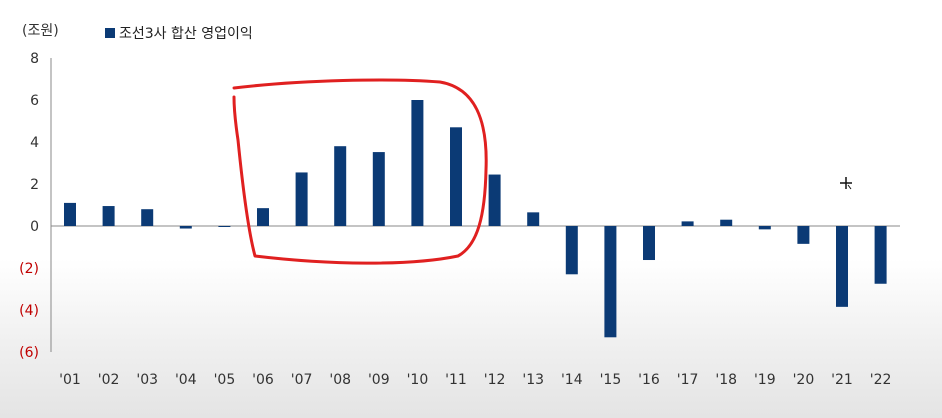 Image resolution: width=942 pixels, height=418 pixels. What do you see at coordinates (70, 380) in the screenshot?
I see `x-tick-label: '01` at bounding box center [70, 380].